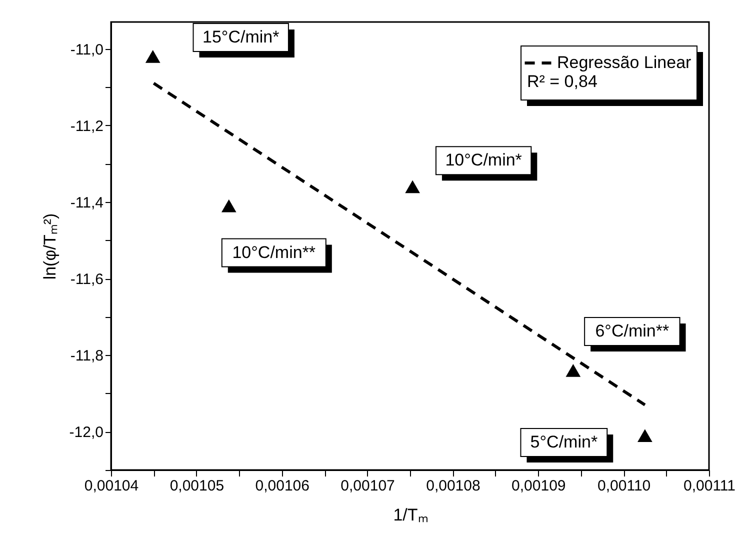 This screenshot has width=751, height=545. What do you see at coordinates (367, 486) in the screenshot?
I see `x-tick-label: 0,00107` at bounding box center [367, 486].